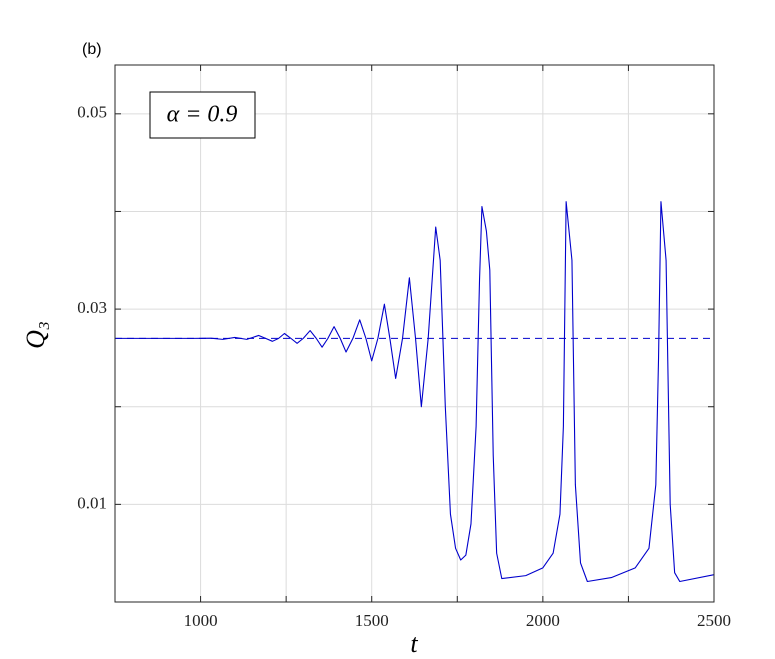 This screenshot has height=659, width=775. I want to click on y-tick-label: 0.01, so click(92, 502).